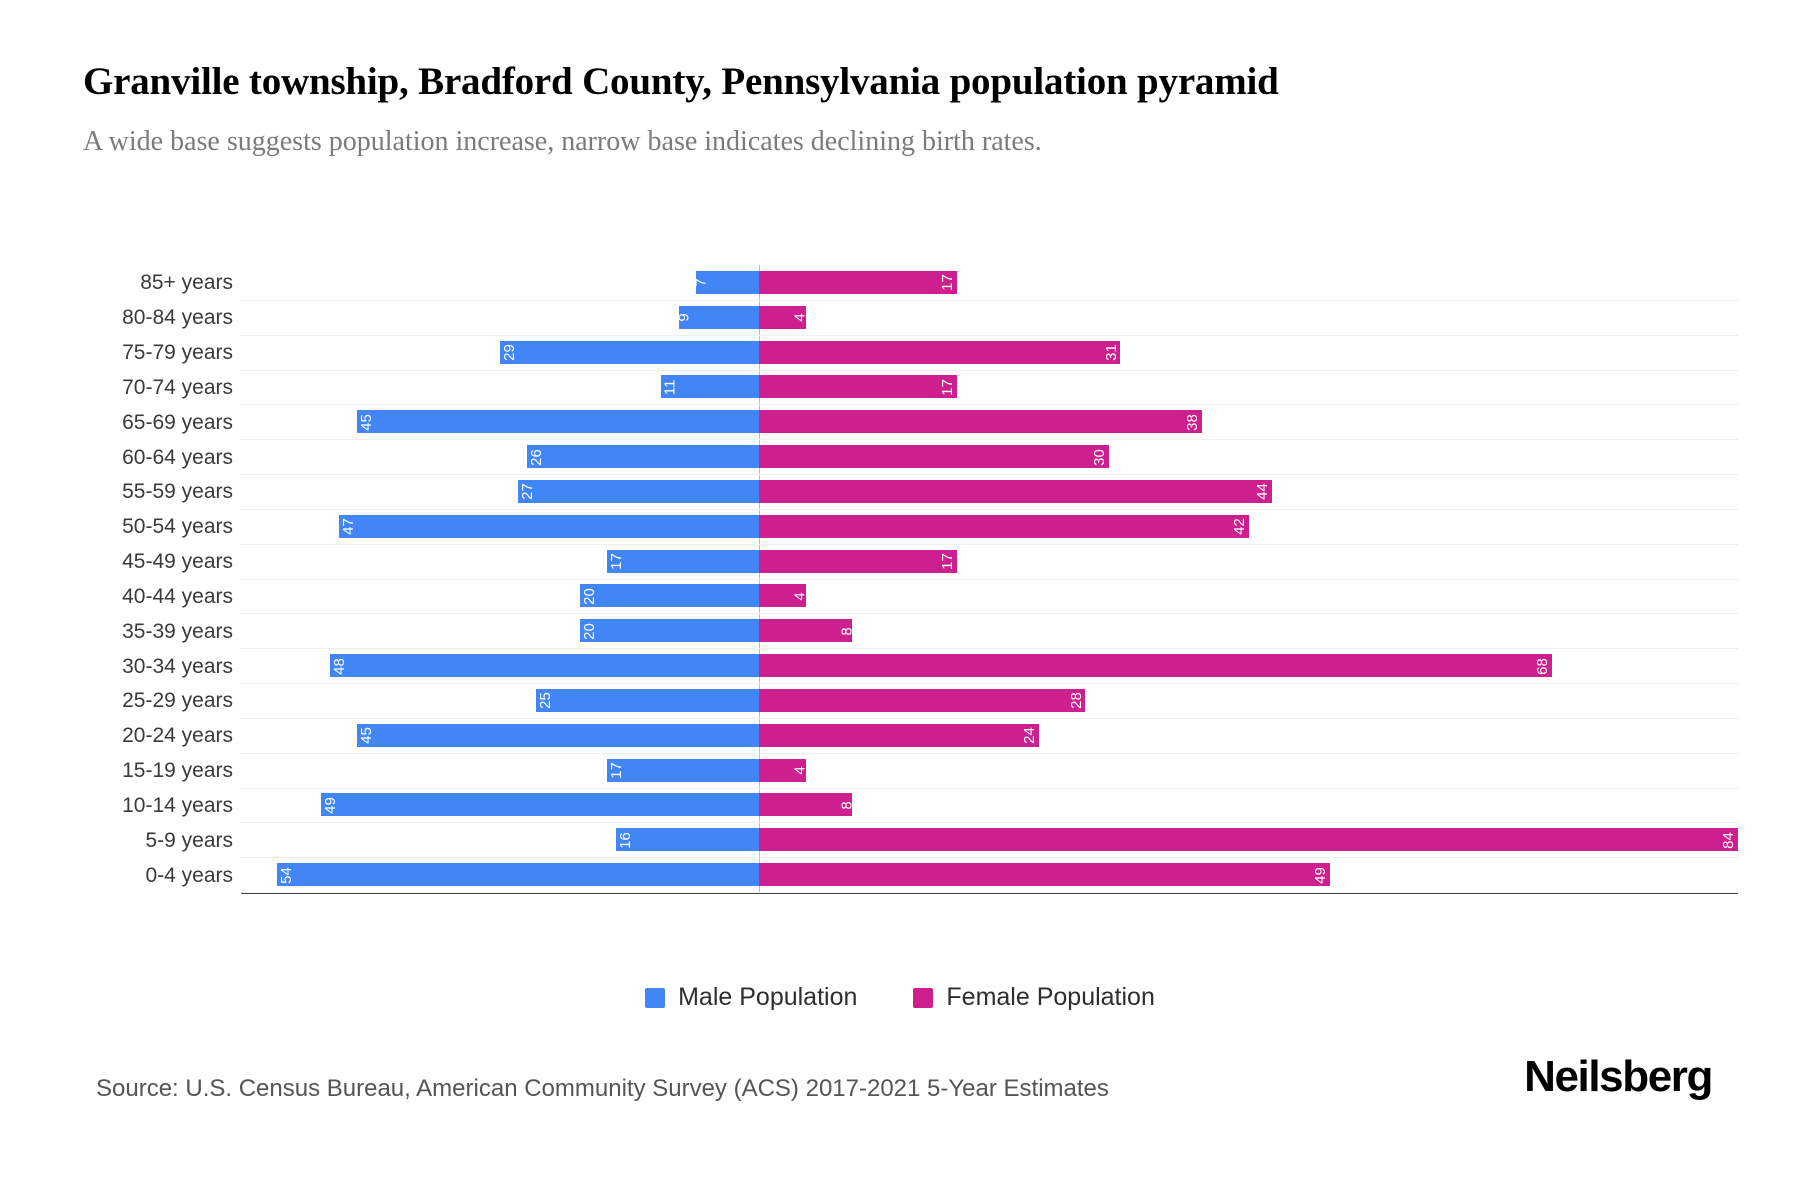 Image resolution: width=1800 pixels, height=1200 pixels. I want to click on bar-value-female: 68, so click(1542, 666).